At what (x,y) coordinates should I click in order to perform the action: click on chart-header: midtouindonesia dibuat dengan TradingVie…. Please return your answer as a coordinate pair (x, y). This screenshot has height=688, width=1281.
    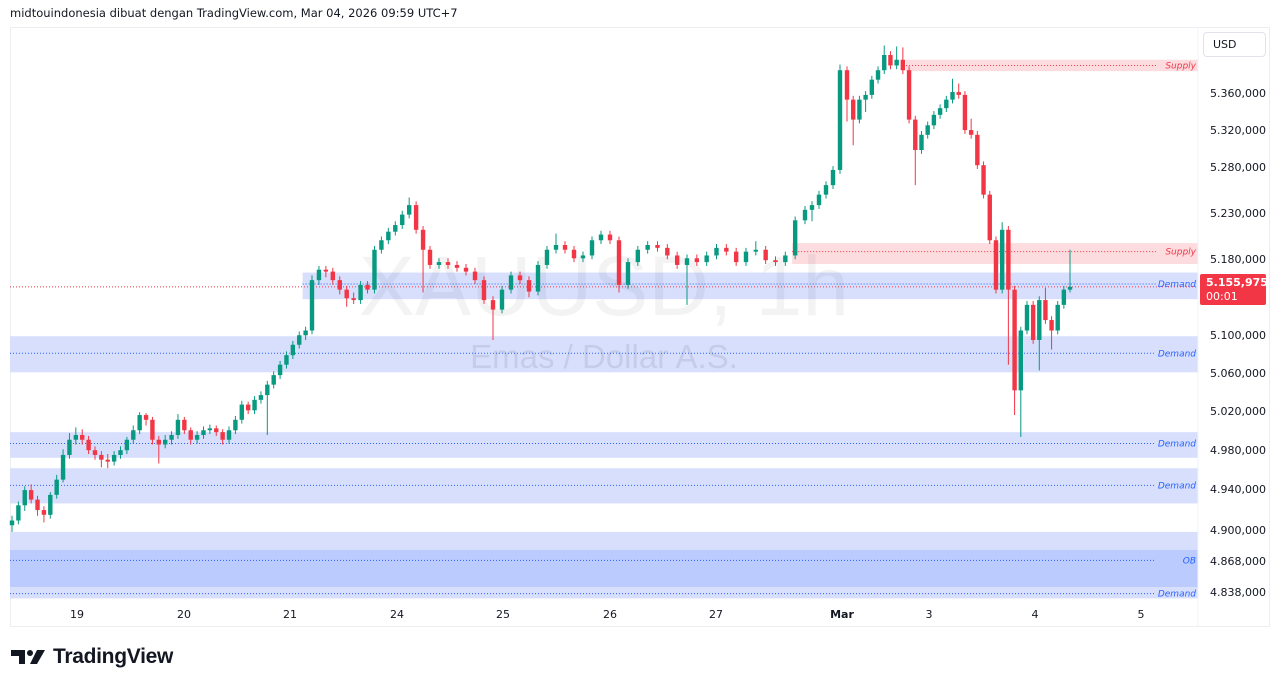
    Looking at the image, I should click on (234, 13).